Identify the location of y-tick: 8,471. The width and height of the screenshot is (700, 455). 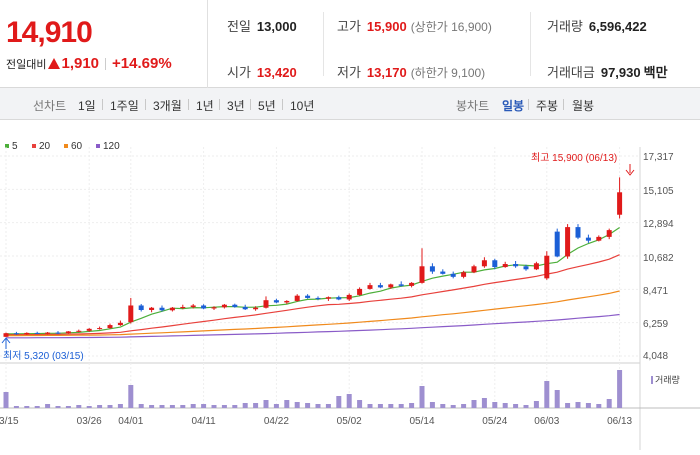
(655, 291).